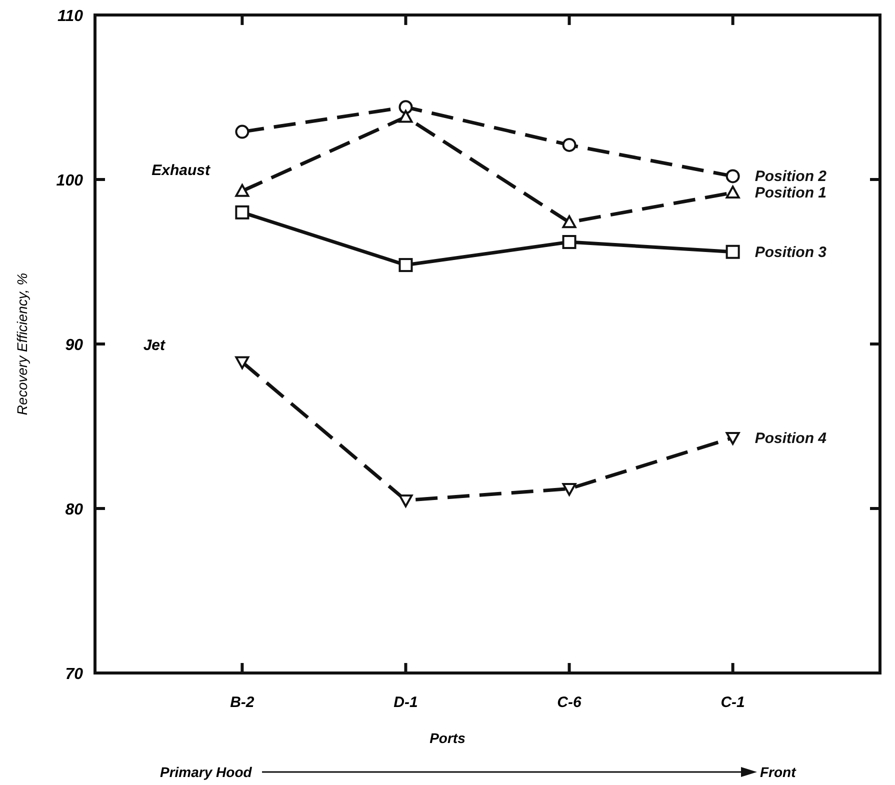  Describe the element at coordinates (154, 345) in the screenshot. I see `annotation: Jet` at that location.